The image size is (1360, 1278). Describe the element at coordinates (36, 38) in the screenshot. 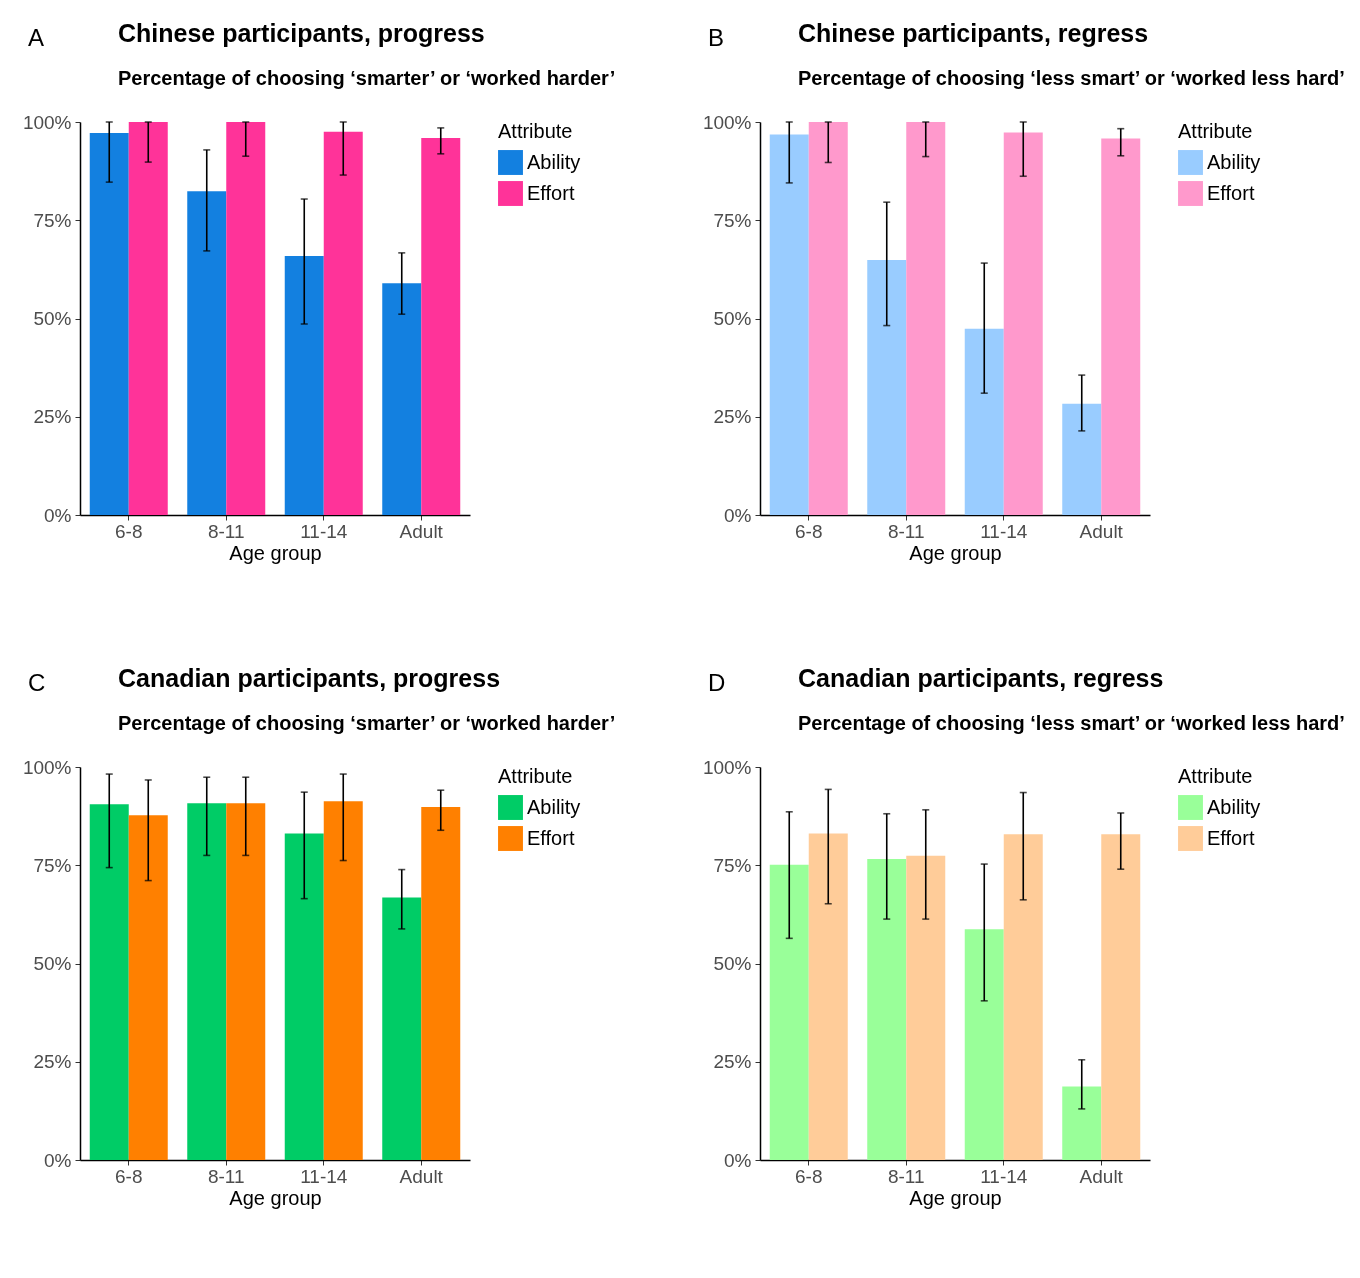

I see `text: A` at that location.